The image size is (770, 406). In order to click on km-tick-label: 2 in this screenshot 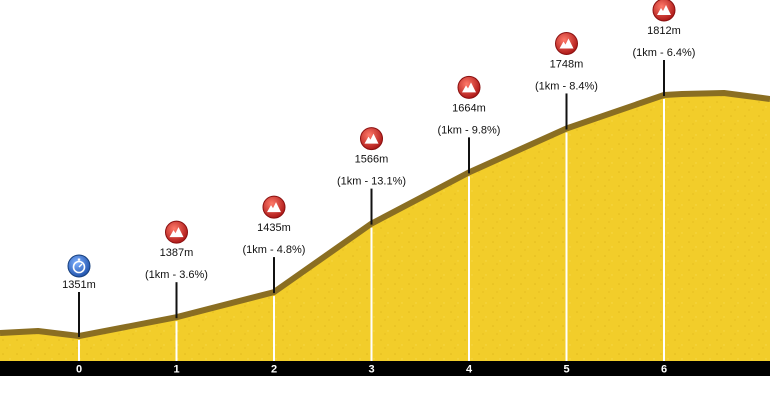, I will do `click(274, 370)`.